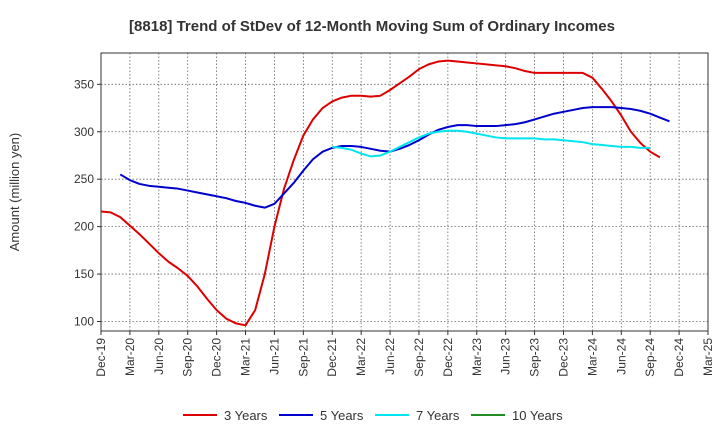 This screenshot has height=440, width=720. Describe the element at coordinates (438, 415) in the screenshot. I see `legend-label-2: 7 Years` at that location.